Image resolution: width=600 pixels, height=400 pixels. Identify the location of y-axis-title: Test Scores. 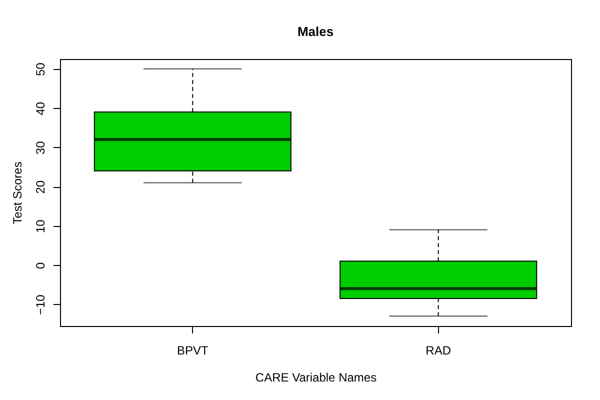
(17, 193).